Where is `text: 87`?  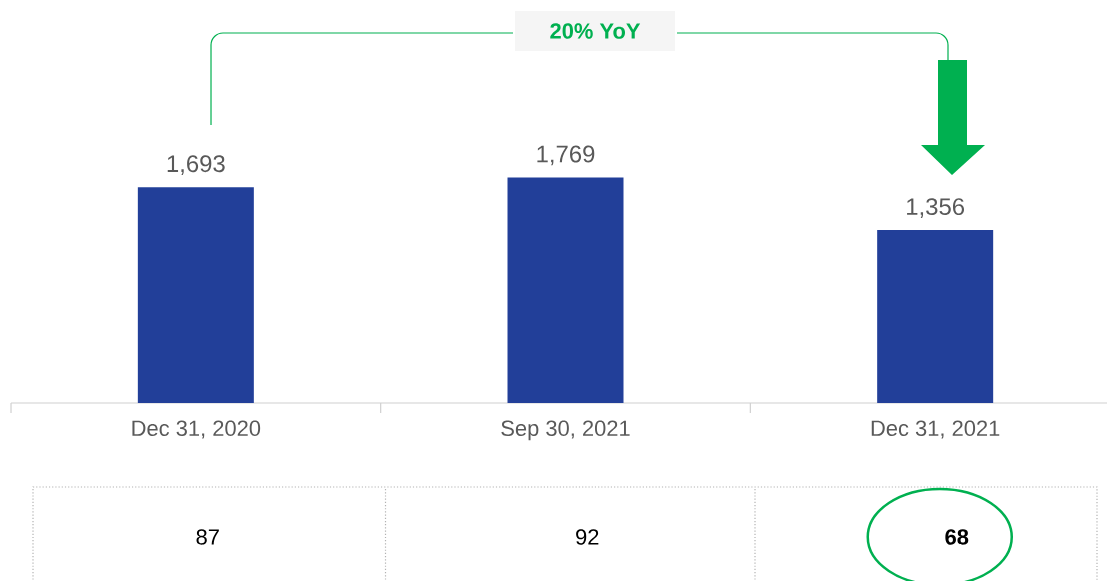
text: 87 is located at coordinates (207, 537).